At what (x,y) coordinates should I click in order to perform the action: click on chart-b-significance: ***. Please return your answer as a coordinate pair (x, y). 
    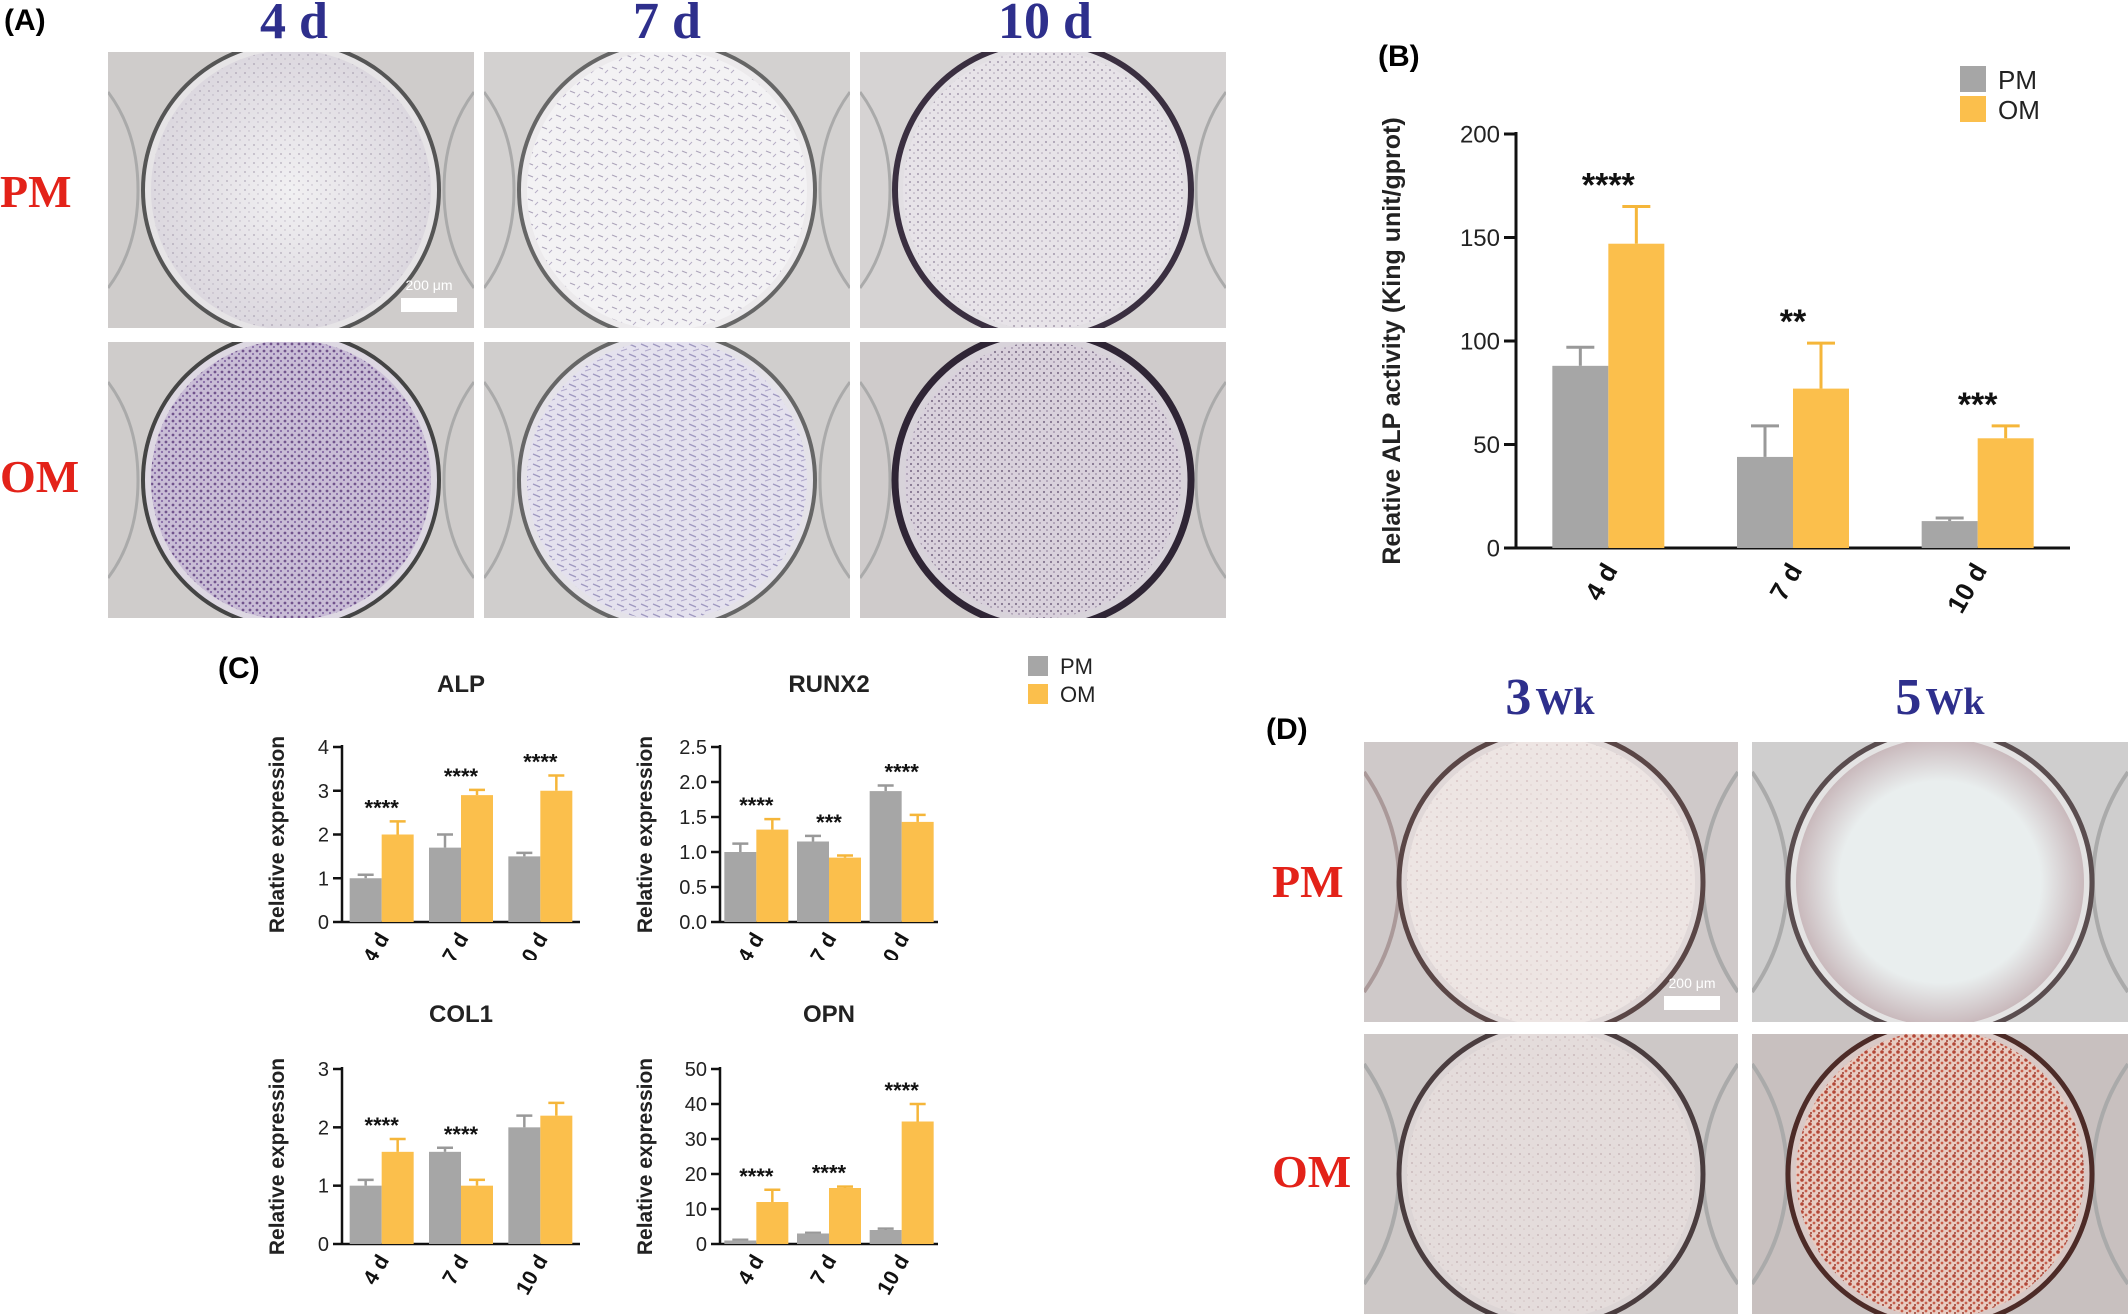
    Looking at the image, I should click on (1978, 405).